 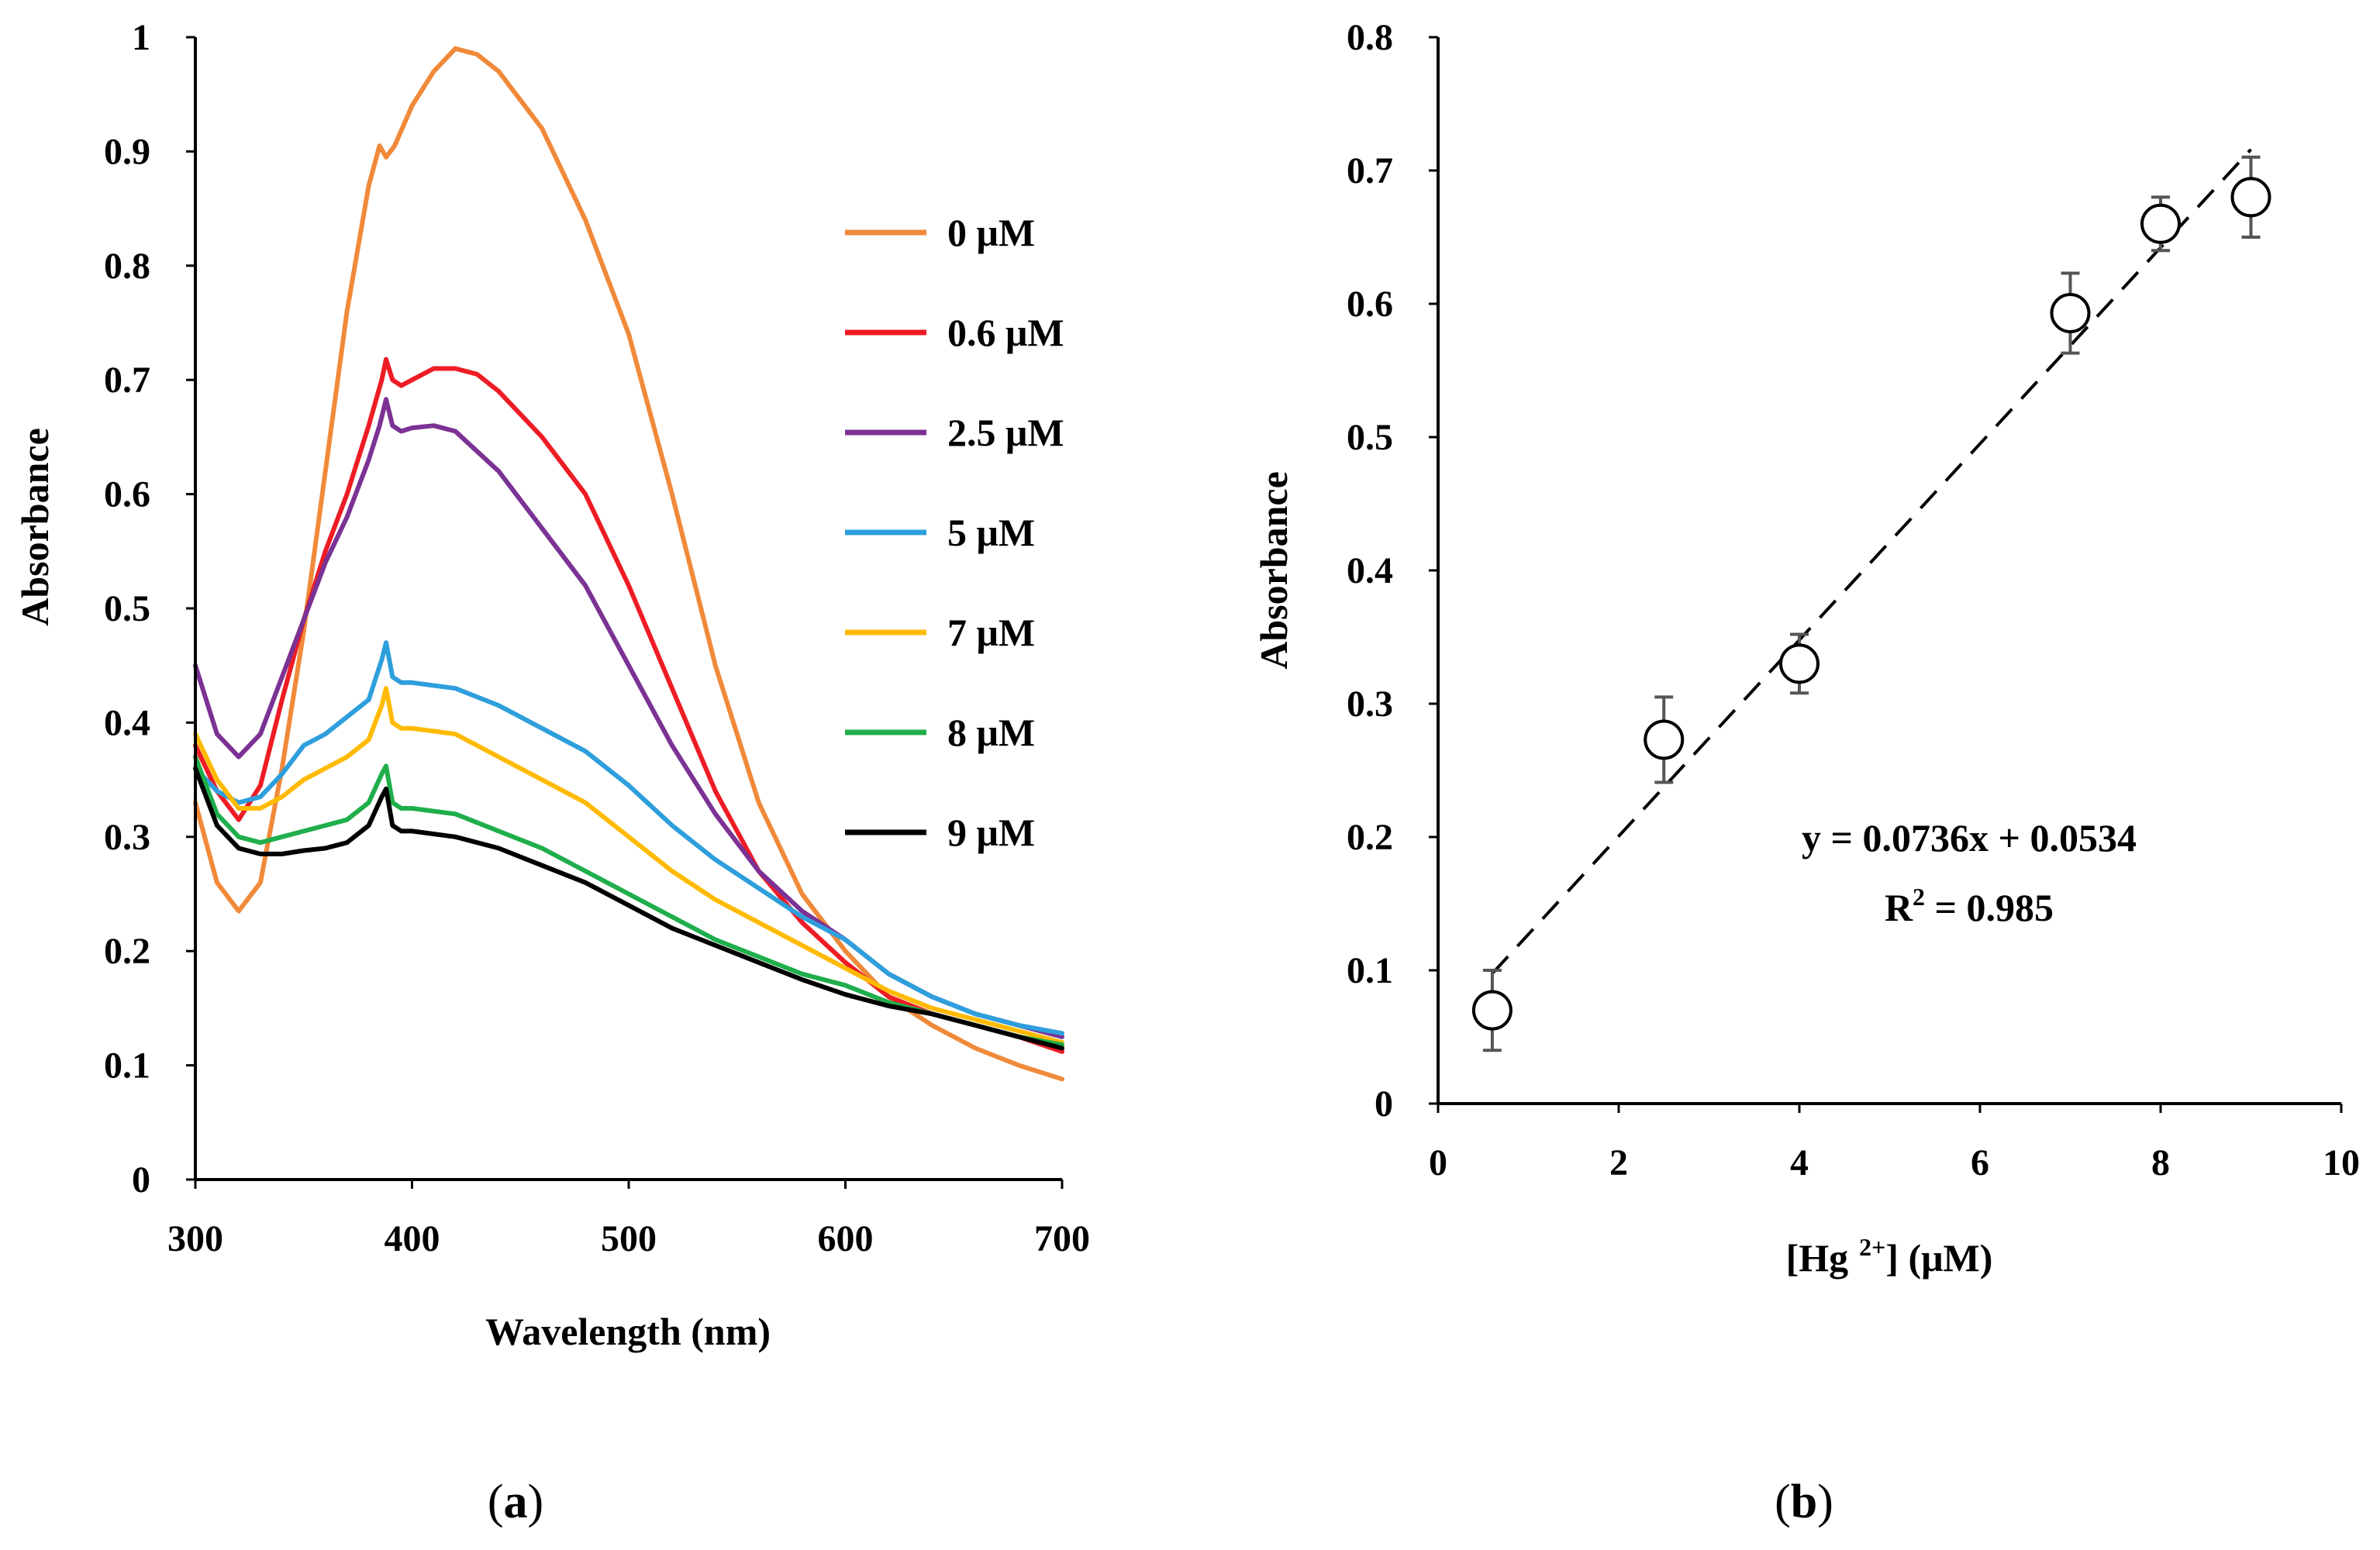 I want to click on chart-b-x-ticks: 0 2 4 6 8 10, so click(x=1895, y=1143).